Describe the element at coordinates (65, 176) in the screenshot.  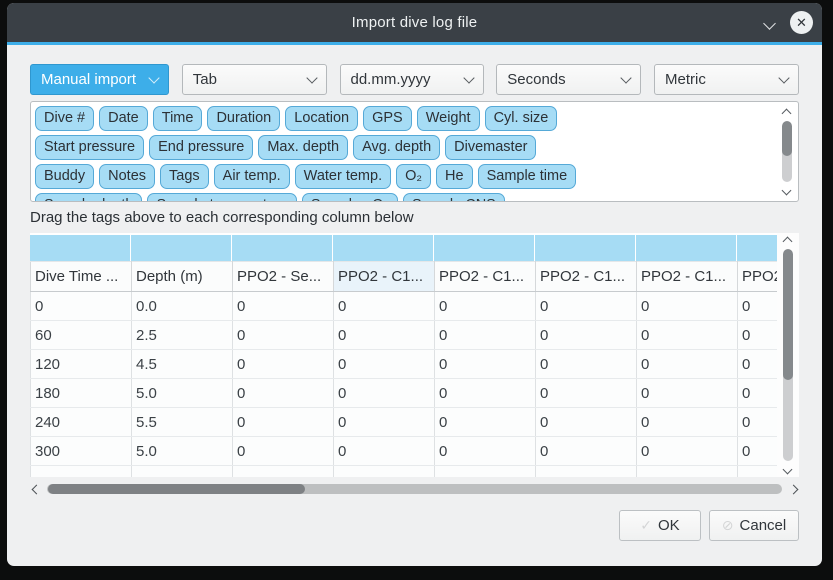
I see `draggable-tag-buddy: Buddy` at that location.